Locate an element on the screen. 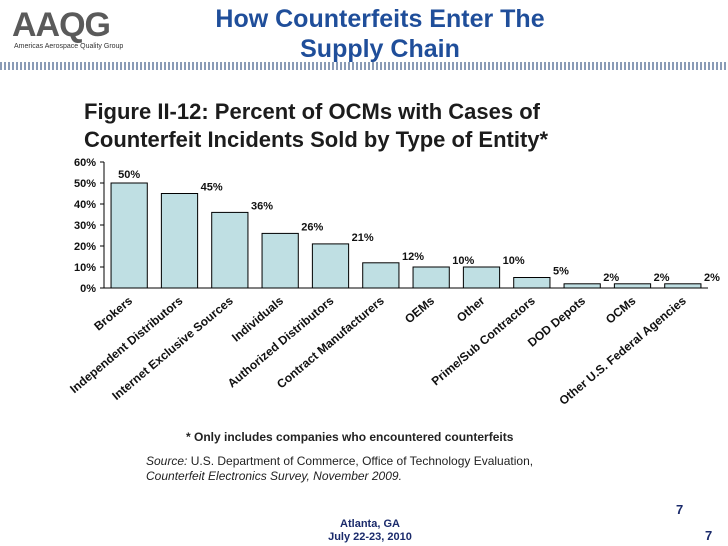 The width and height of the screenshot is (728, 546). page-number-lower: 7 is located at coordinates (709, 535).